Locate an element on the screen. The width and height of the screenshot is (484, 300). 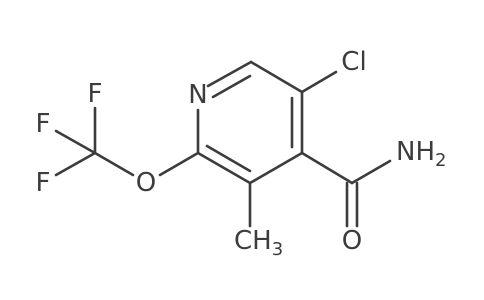
atom-subscript: 2 is located at coordinates (440, 160).